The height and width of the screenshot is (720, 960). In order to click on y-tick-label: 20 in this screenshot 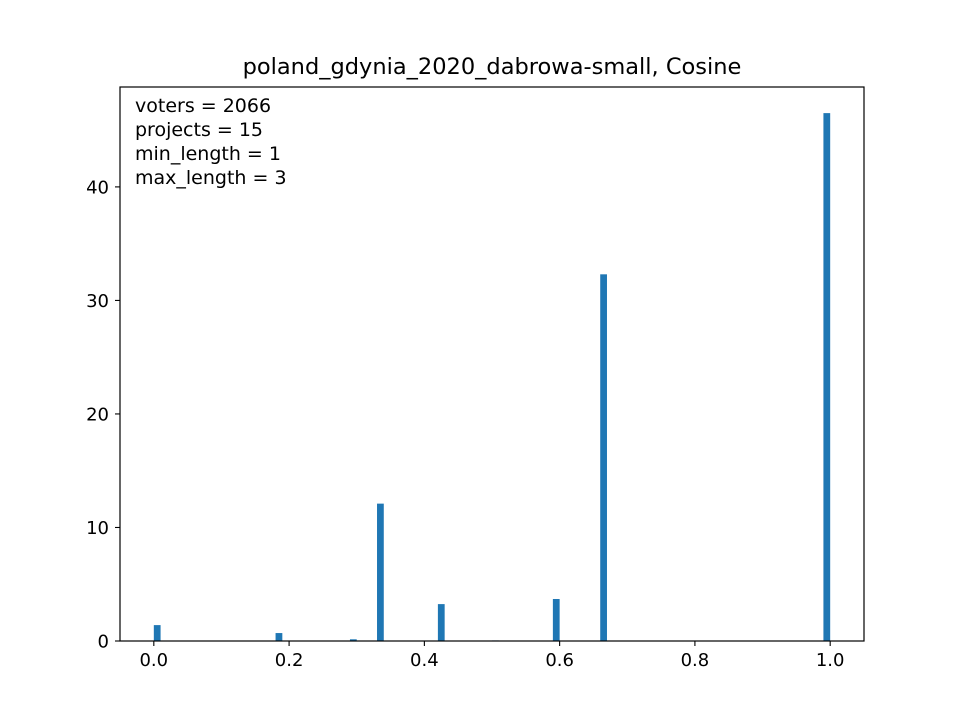, I will do `click(97, 414)`.